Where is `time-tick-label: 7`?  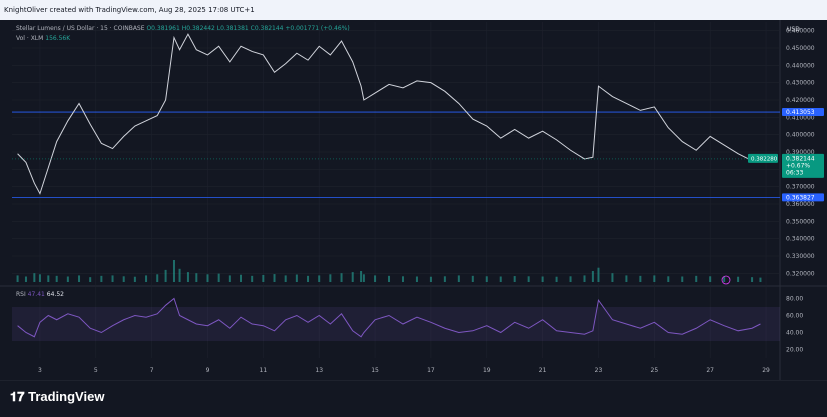 time-tick-label: 7 is located at coordinates (152, 370).